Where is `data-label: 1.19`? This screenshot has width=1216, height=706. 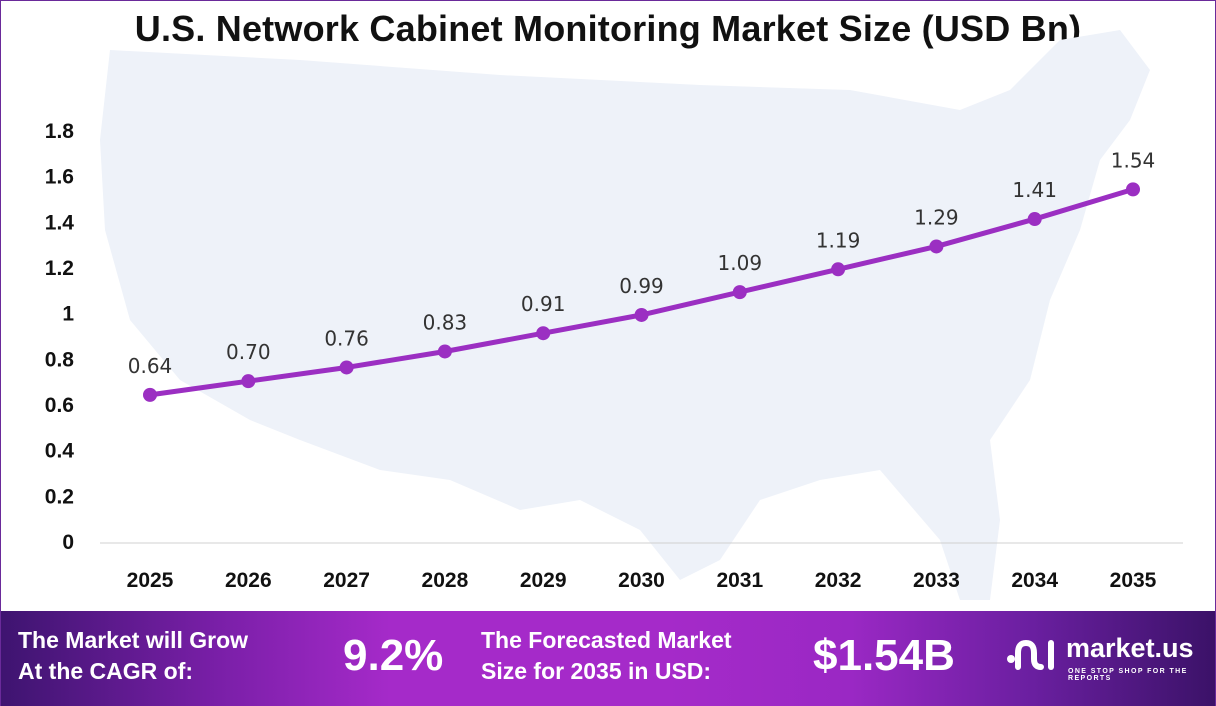
data-label: 1.19 is located at coordinates (838, 240).